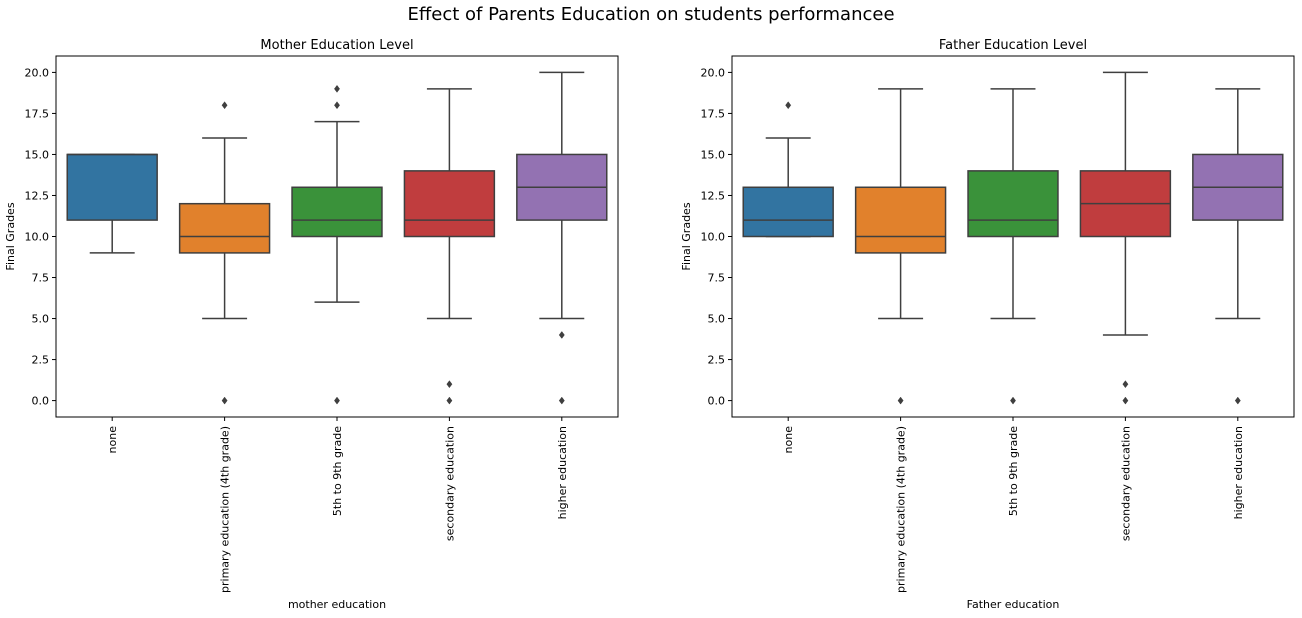 The height and width of the screenshot is (618, 1302). Describe the element at coordinates (1013, 604) in the screenshot. I see `x-axis-label: Father education` at that location.